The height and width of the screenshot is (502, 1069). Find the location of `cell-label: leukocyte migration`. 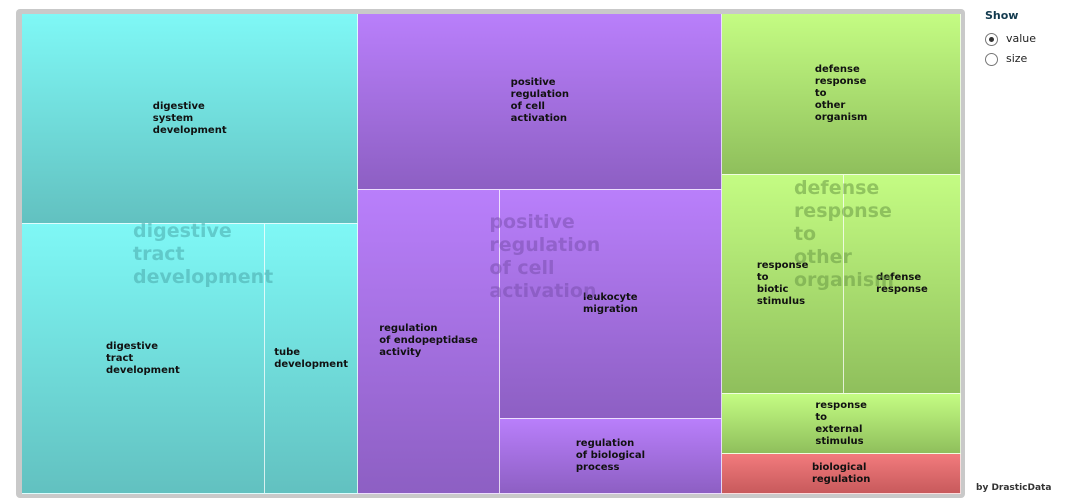

cell-label: leukocyte migration is located at coordinates (611, 304).